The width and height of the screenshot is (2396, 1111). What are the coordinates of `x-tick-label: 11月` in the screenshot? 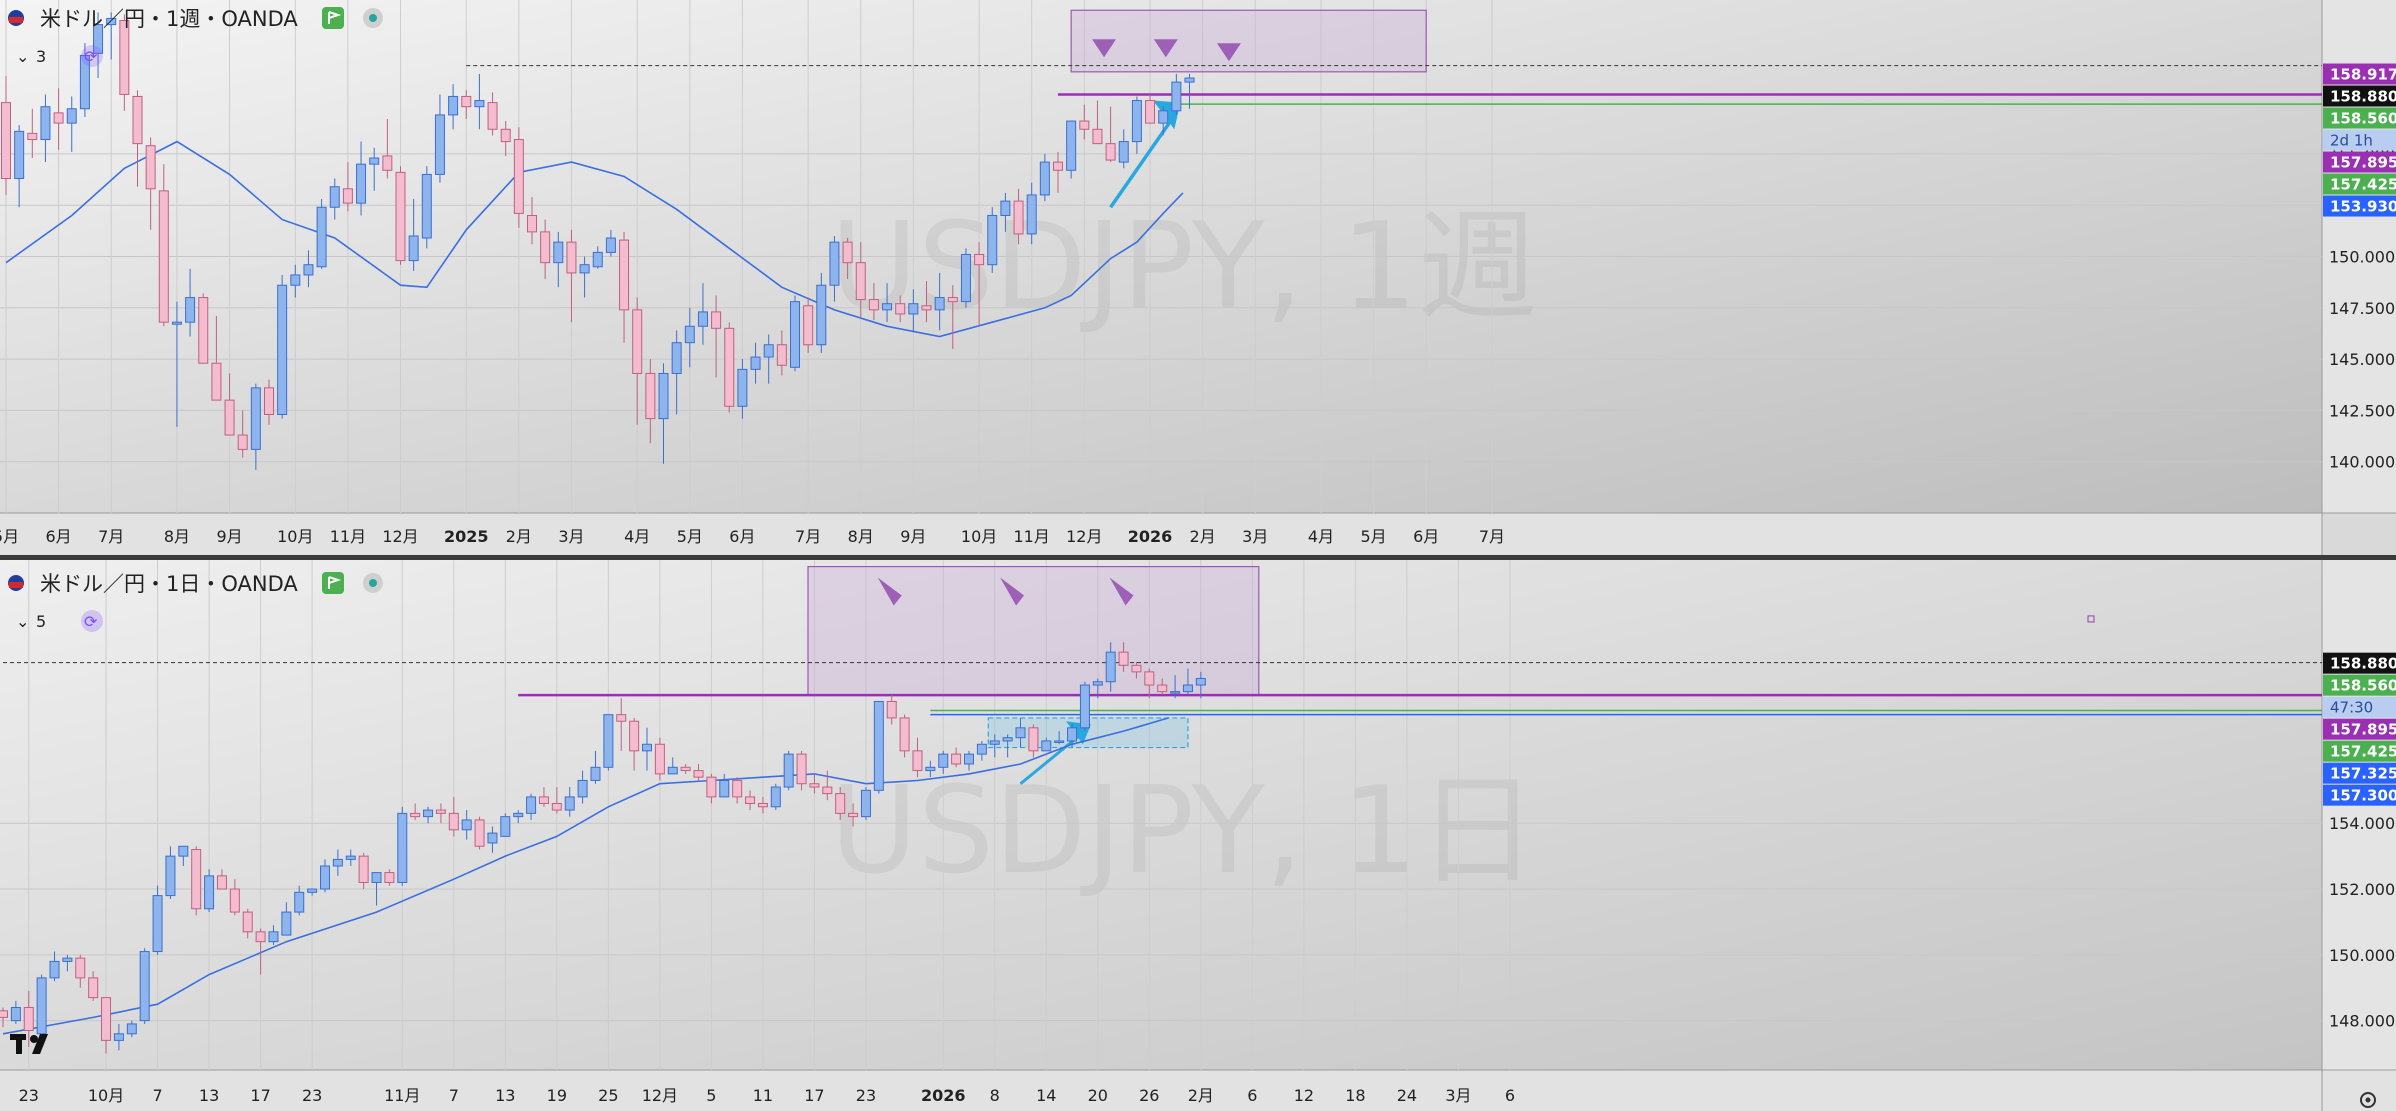 It's located at (348, 536).